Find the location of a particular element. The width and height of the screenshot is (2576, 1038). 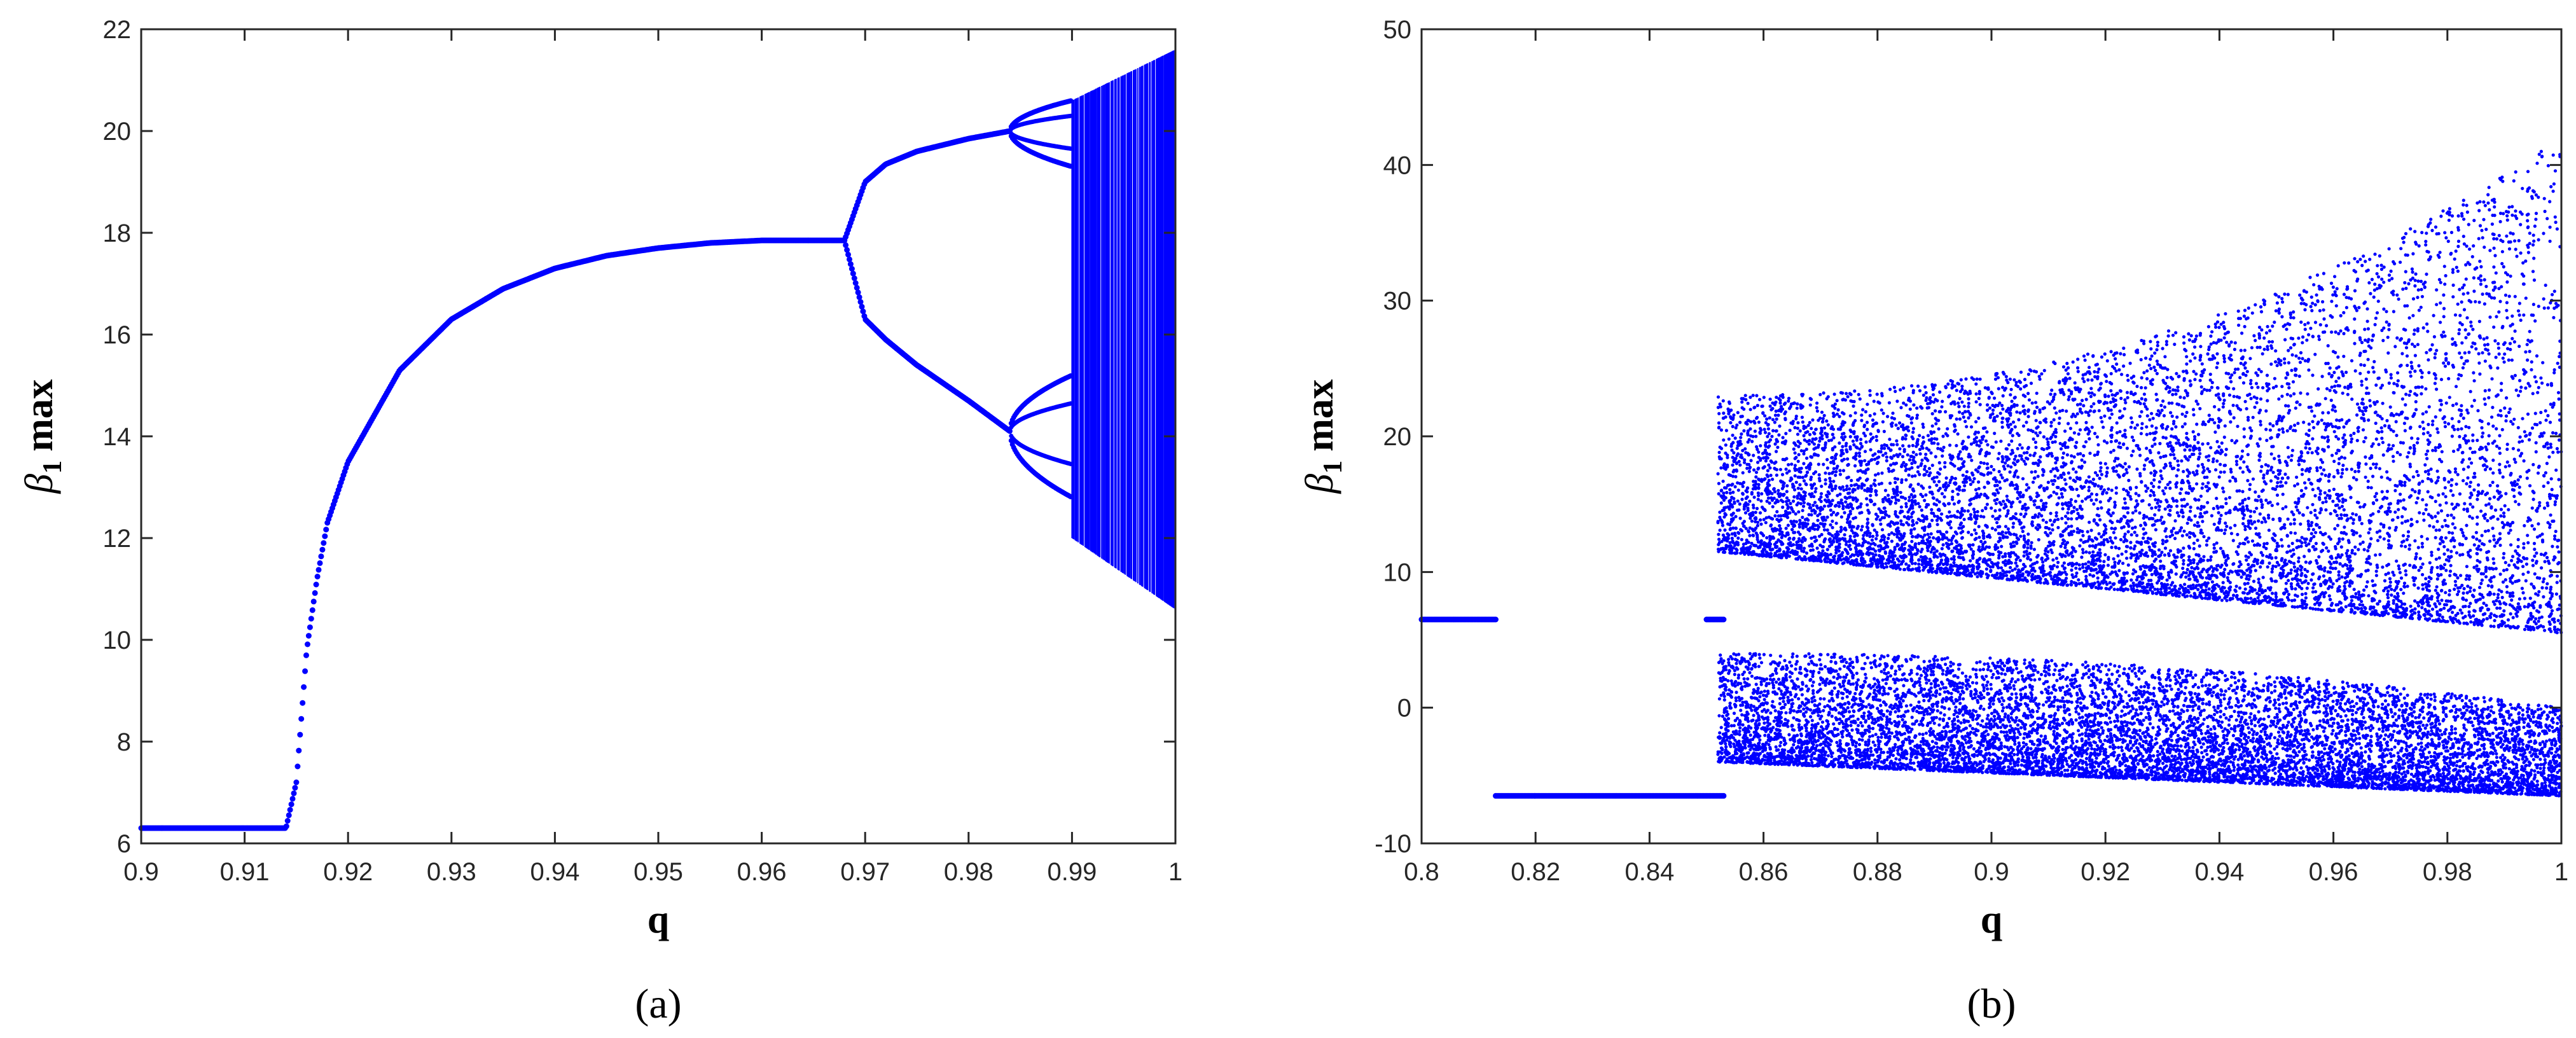

x-tick-label: 1 is located at coordinates (1175, 872).